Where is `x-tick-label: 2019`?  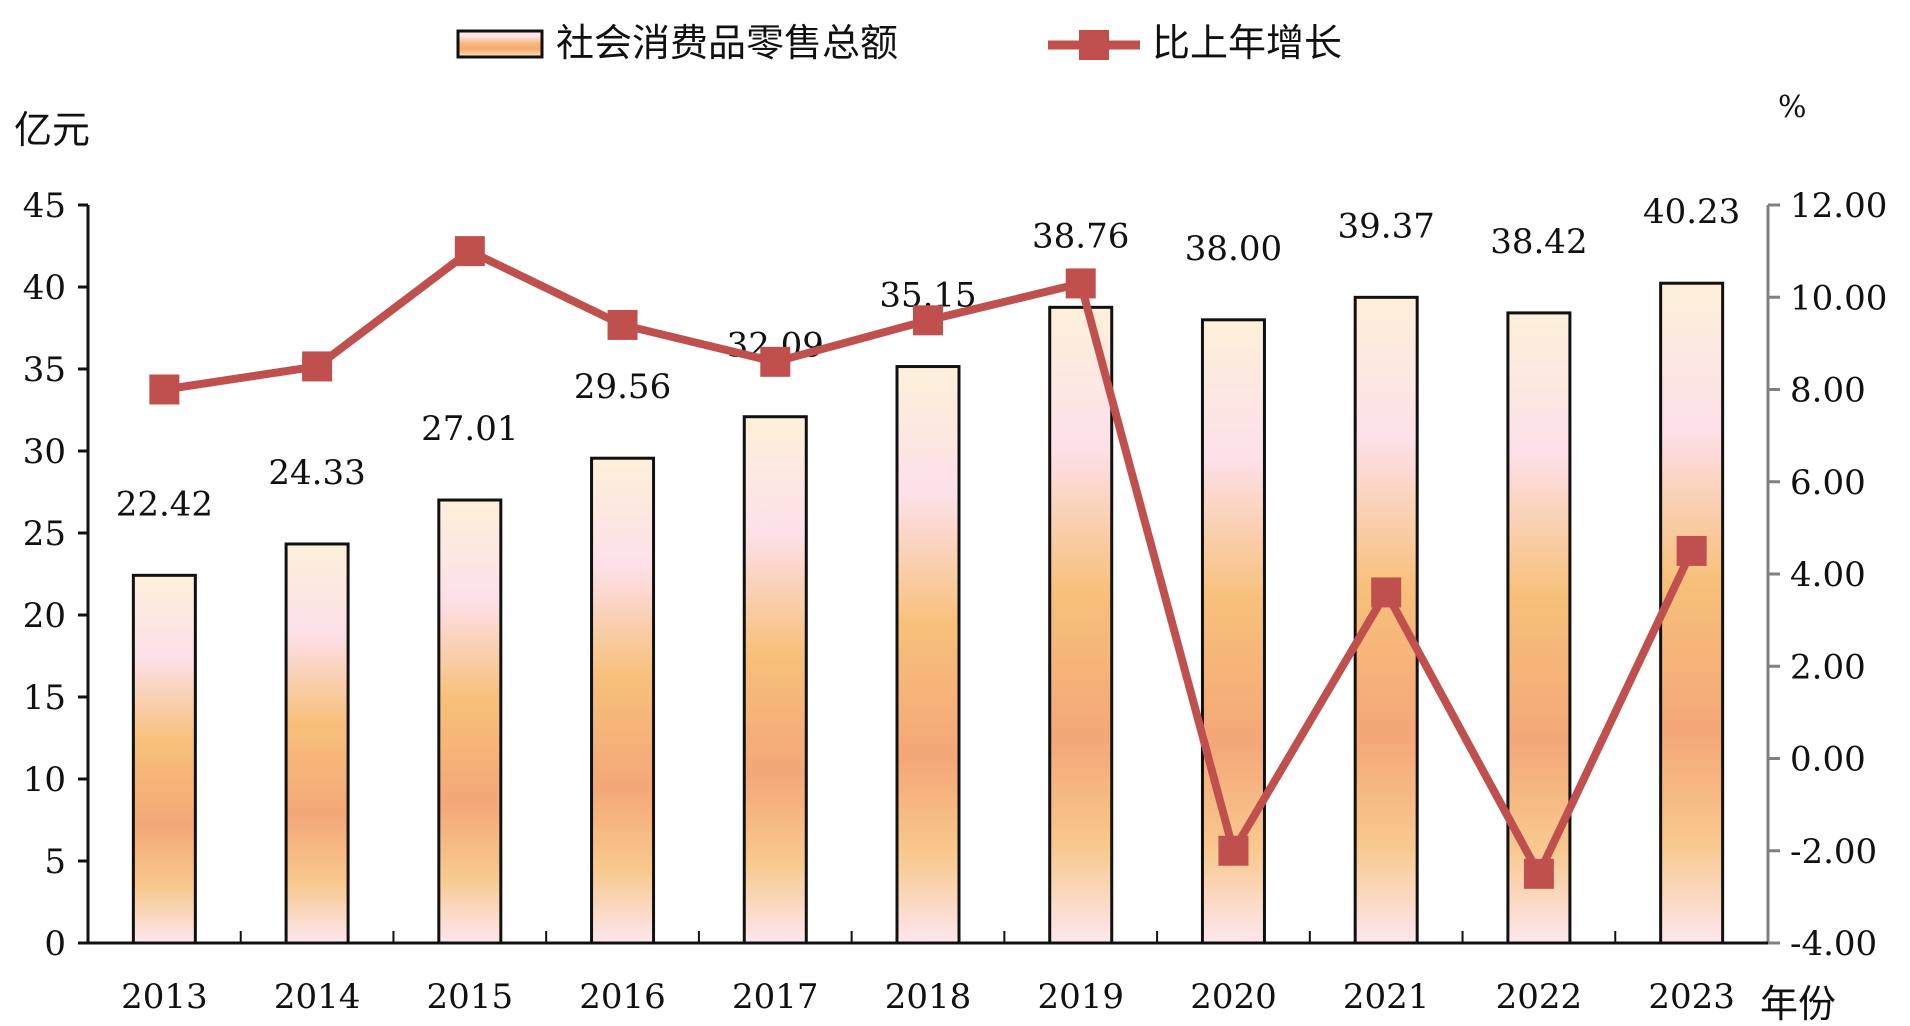
x-tick-label: 2019 is located at coordinates (1080, 997).